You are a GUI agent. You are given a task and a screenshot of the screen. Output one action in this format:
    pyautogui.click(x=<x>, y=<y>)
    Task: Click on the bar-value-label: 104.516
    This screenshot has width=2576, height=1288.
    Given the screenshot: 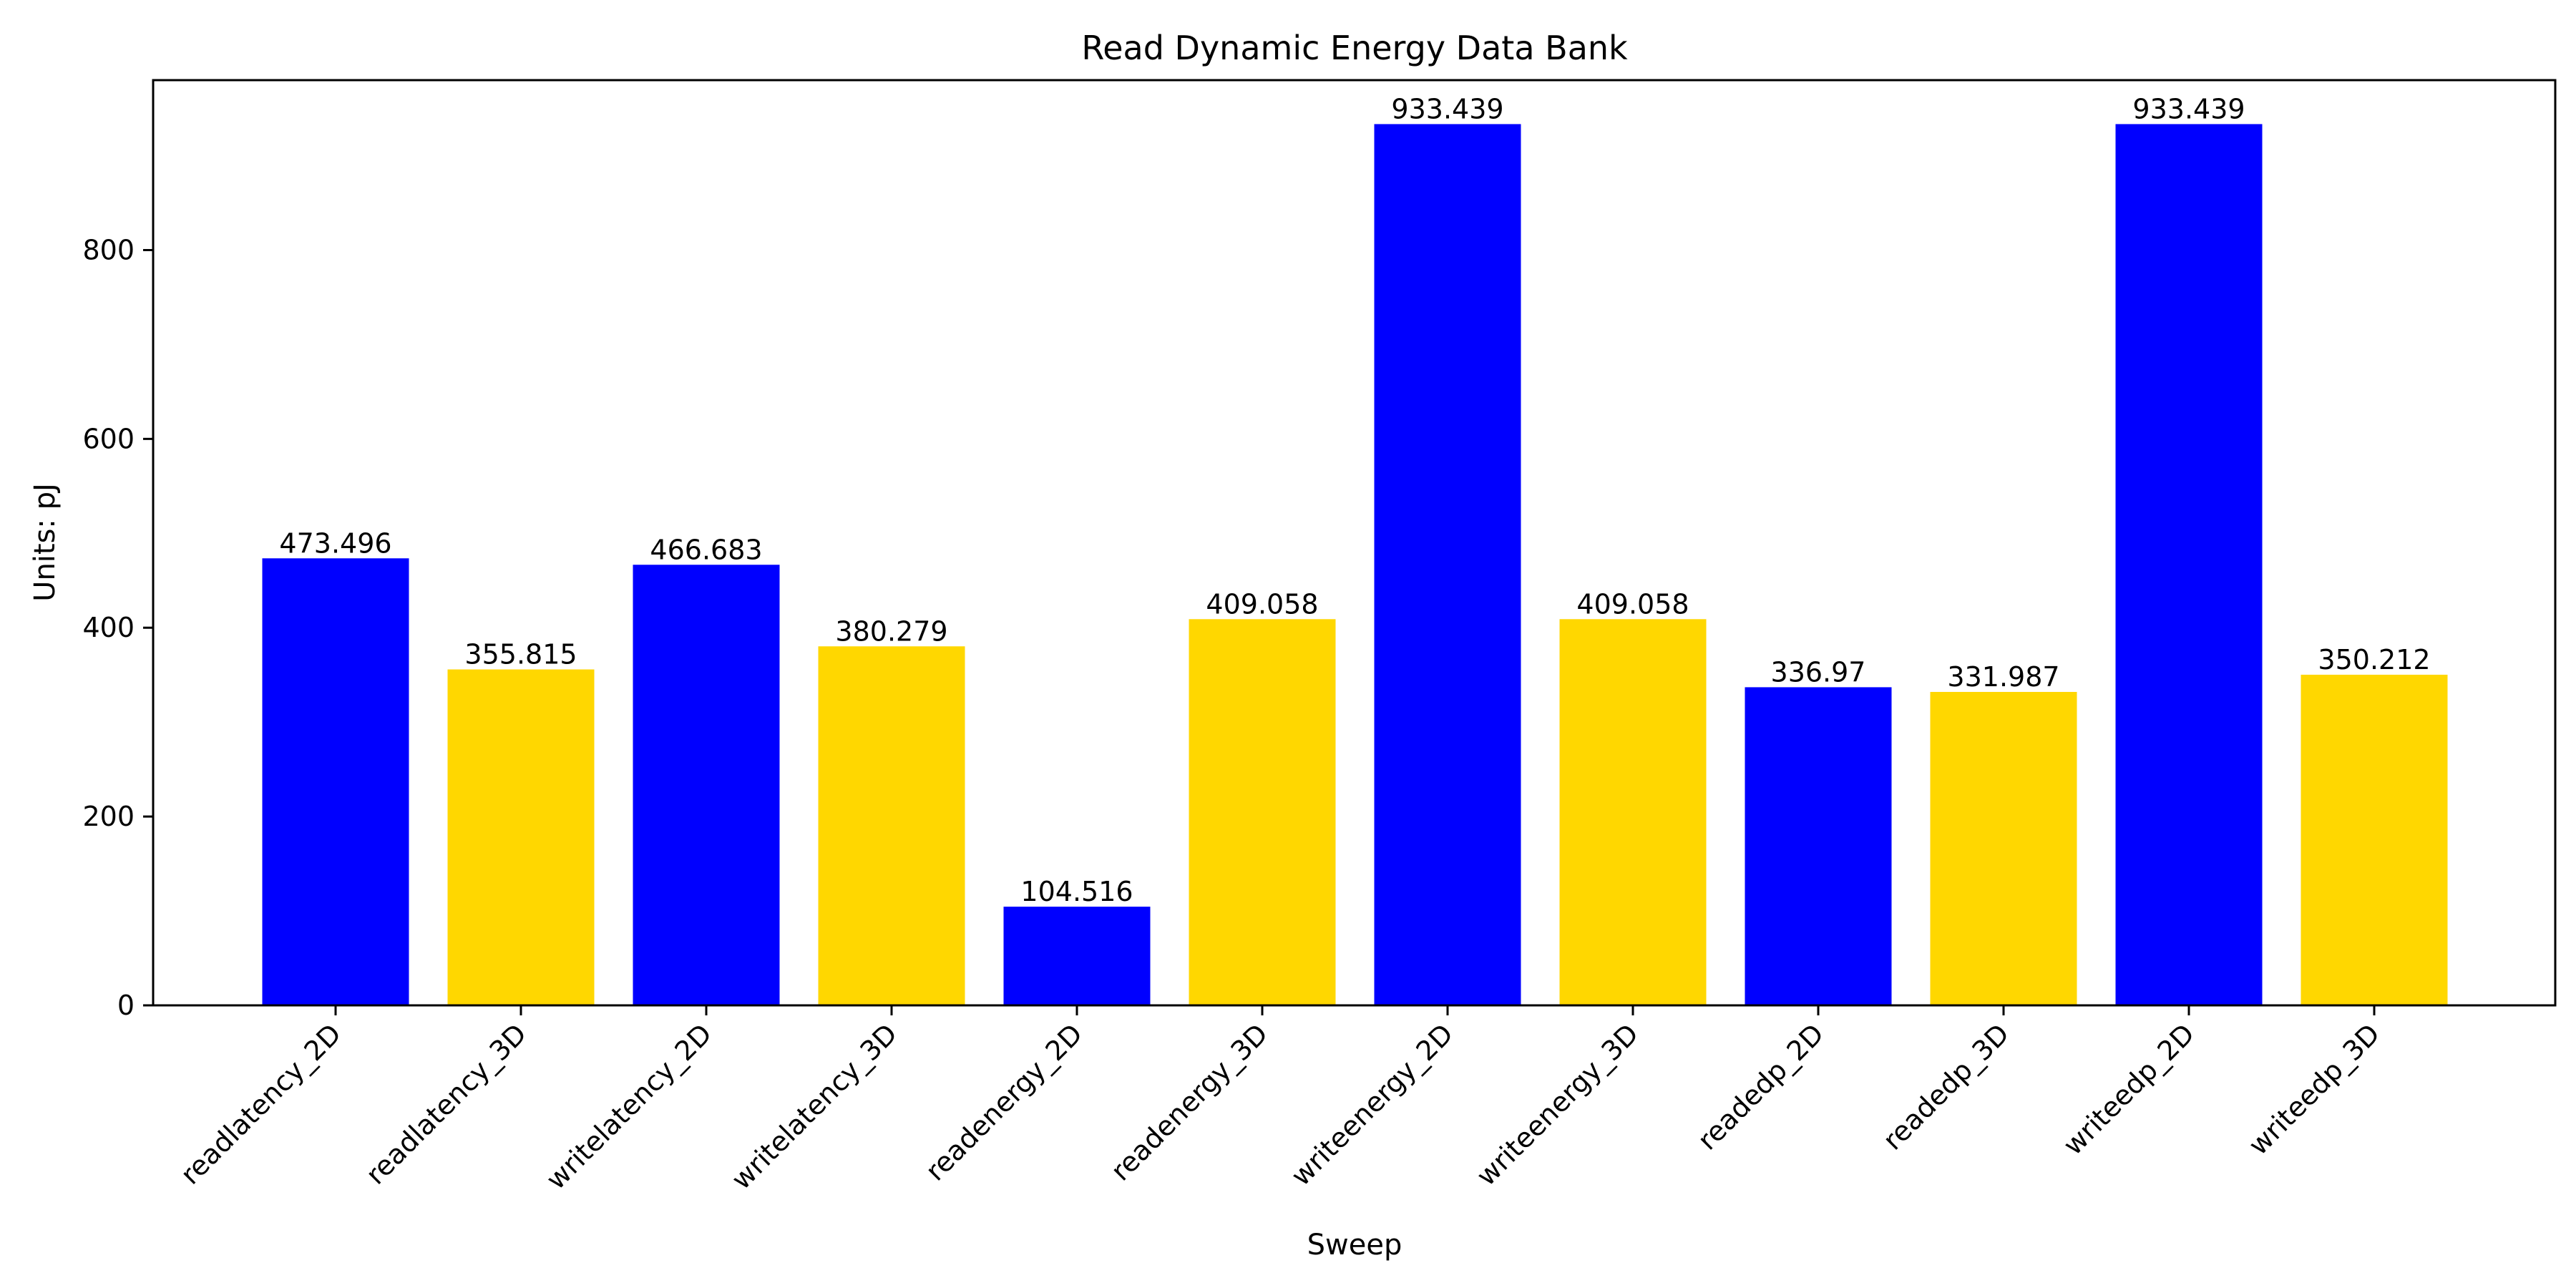 What is the action you would take?
    pyautogui.click(x=1076, y=891)
    